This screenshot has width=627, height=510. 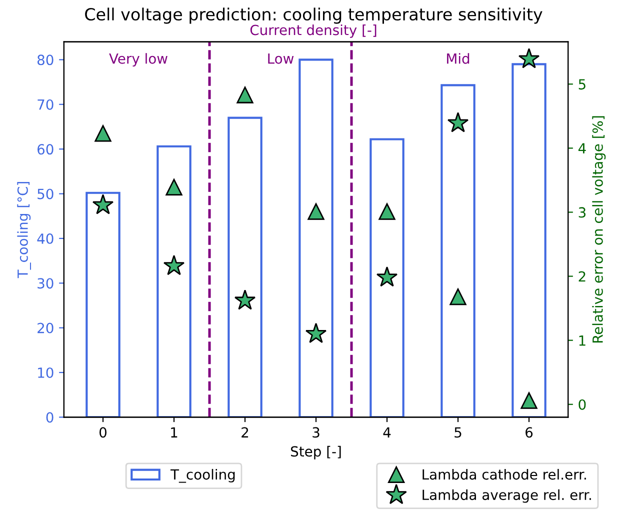 I want to click on x-tick-label: 5, so click(x=458, y=432).